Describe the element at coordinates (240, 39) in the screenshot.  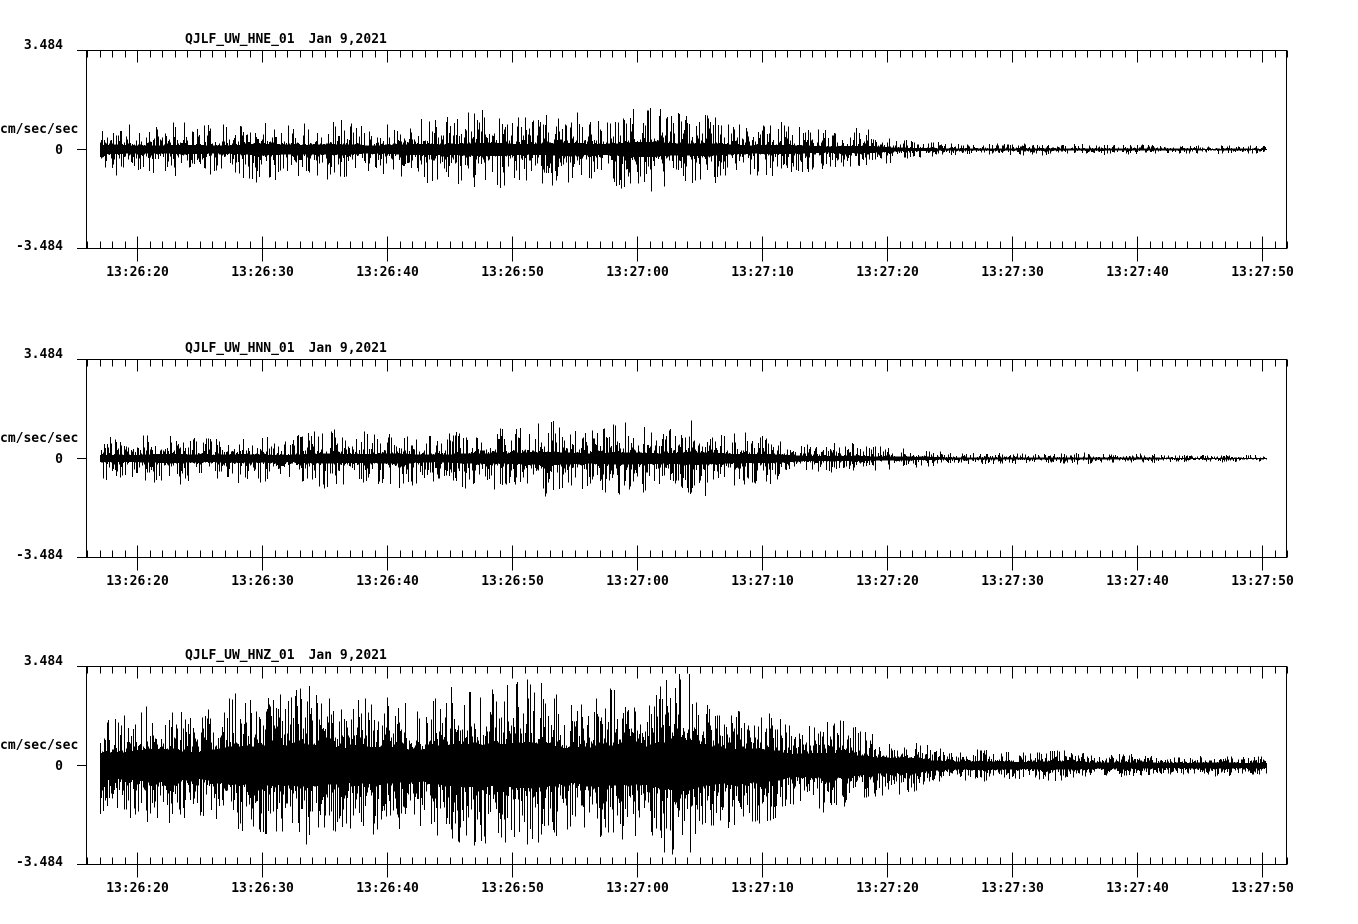
I see `station-id: QJLF_UW_HNE_01` at that location.